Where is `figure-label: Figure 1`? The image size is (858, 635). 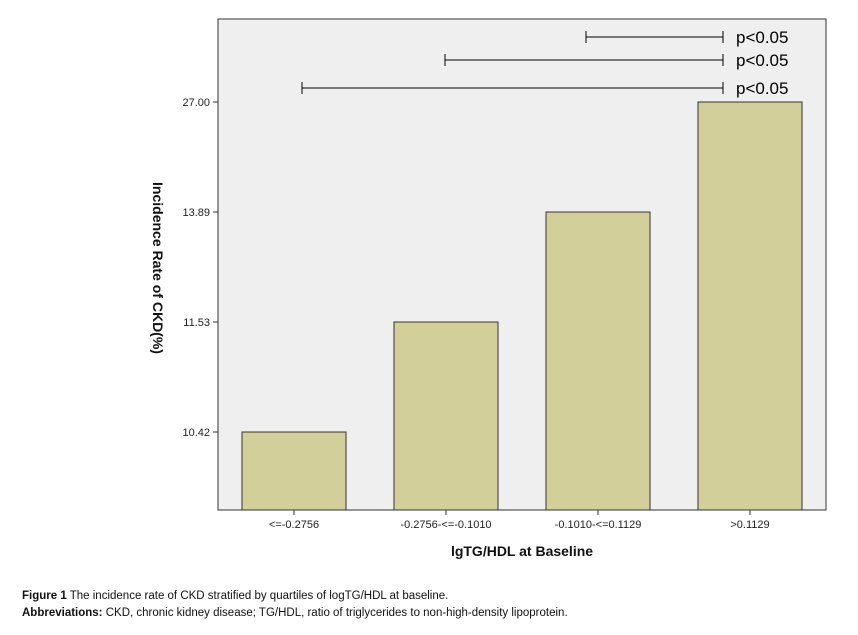
figure-label: Figure 1 is located at coordinates (44, 596).